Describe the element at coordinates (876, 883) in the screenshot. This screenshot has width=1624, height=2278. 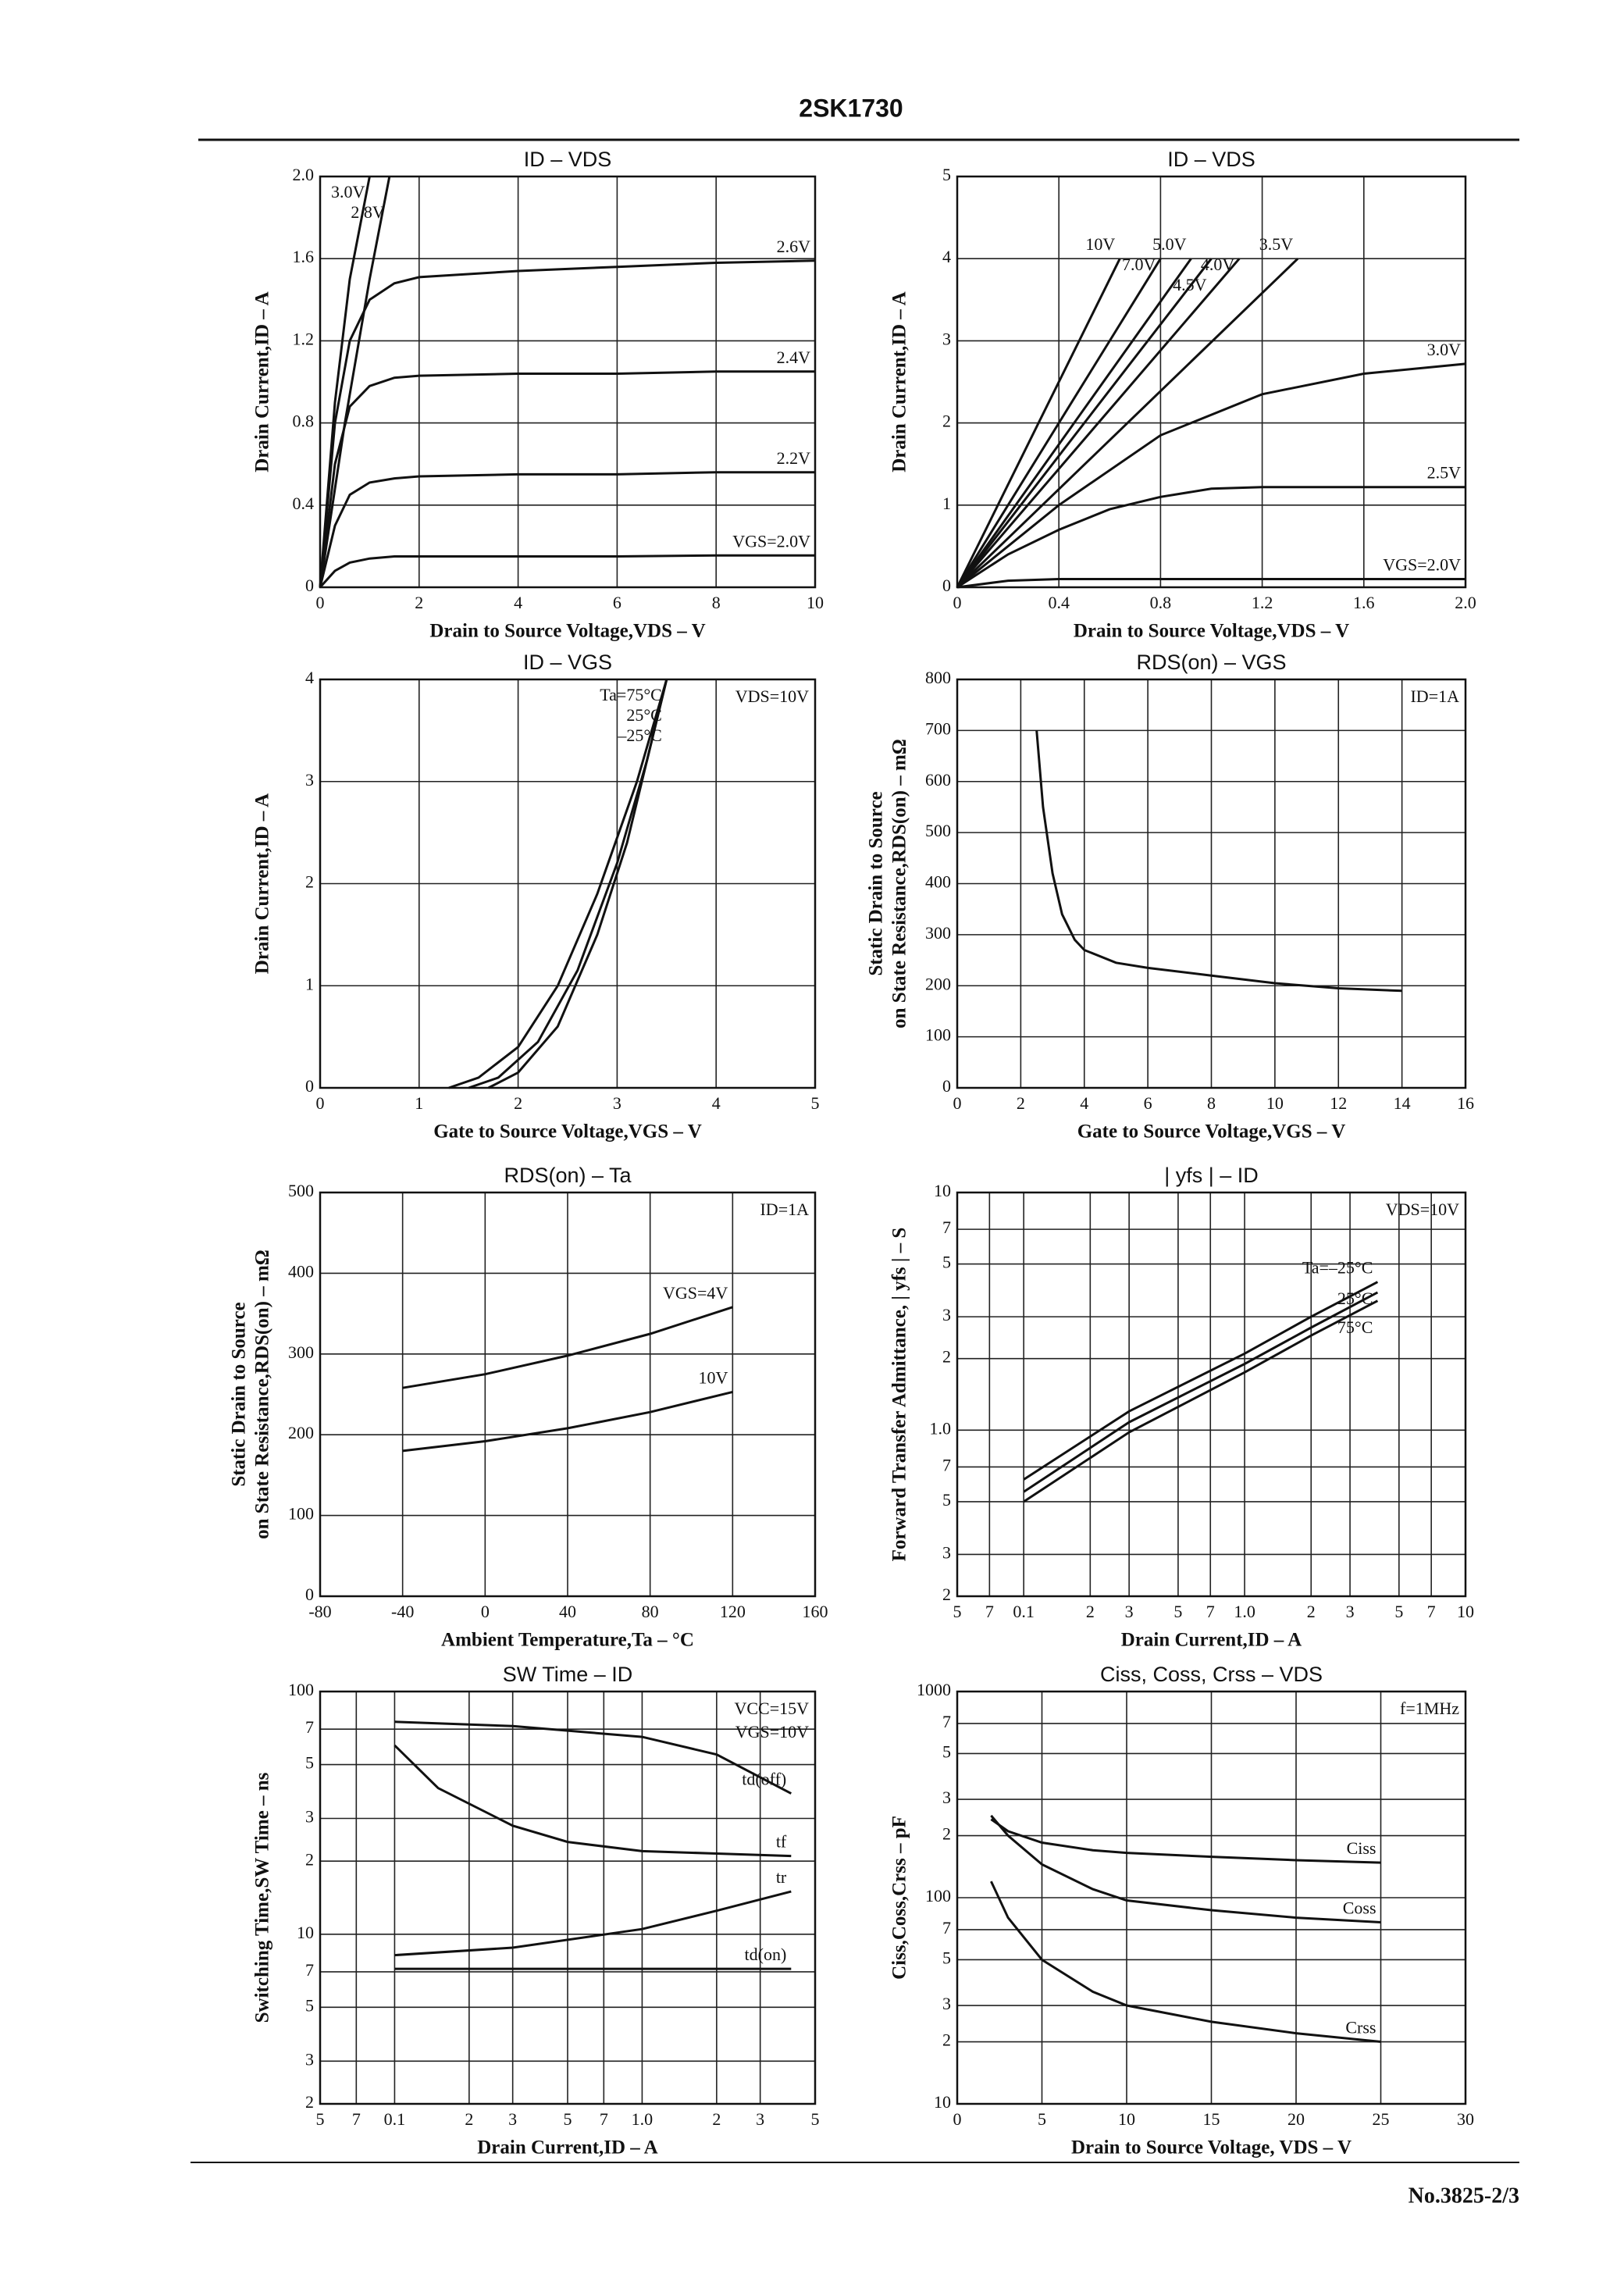
I see `y-axis-label: Static Drain to Source` at that location.